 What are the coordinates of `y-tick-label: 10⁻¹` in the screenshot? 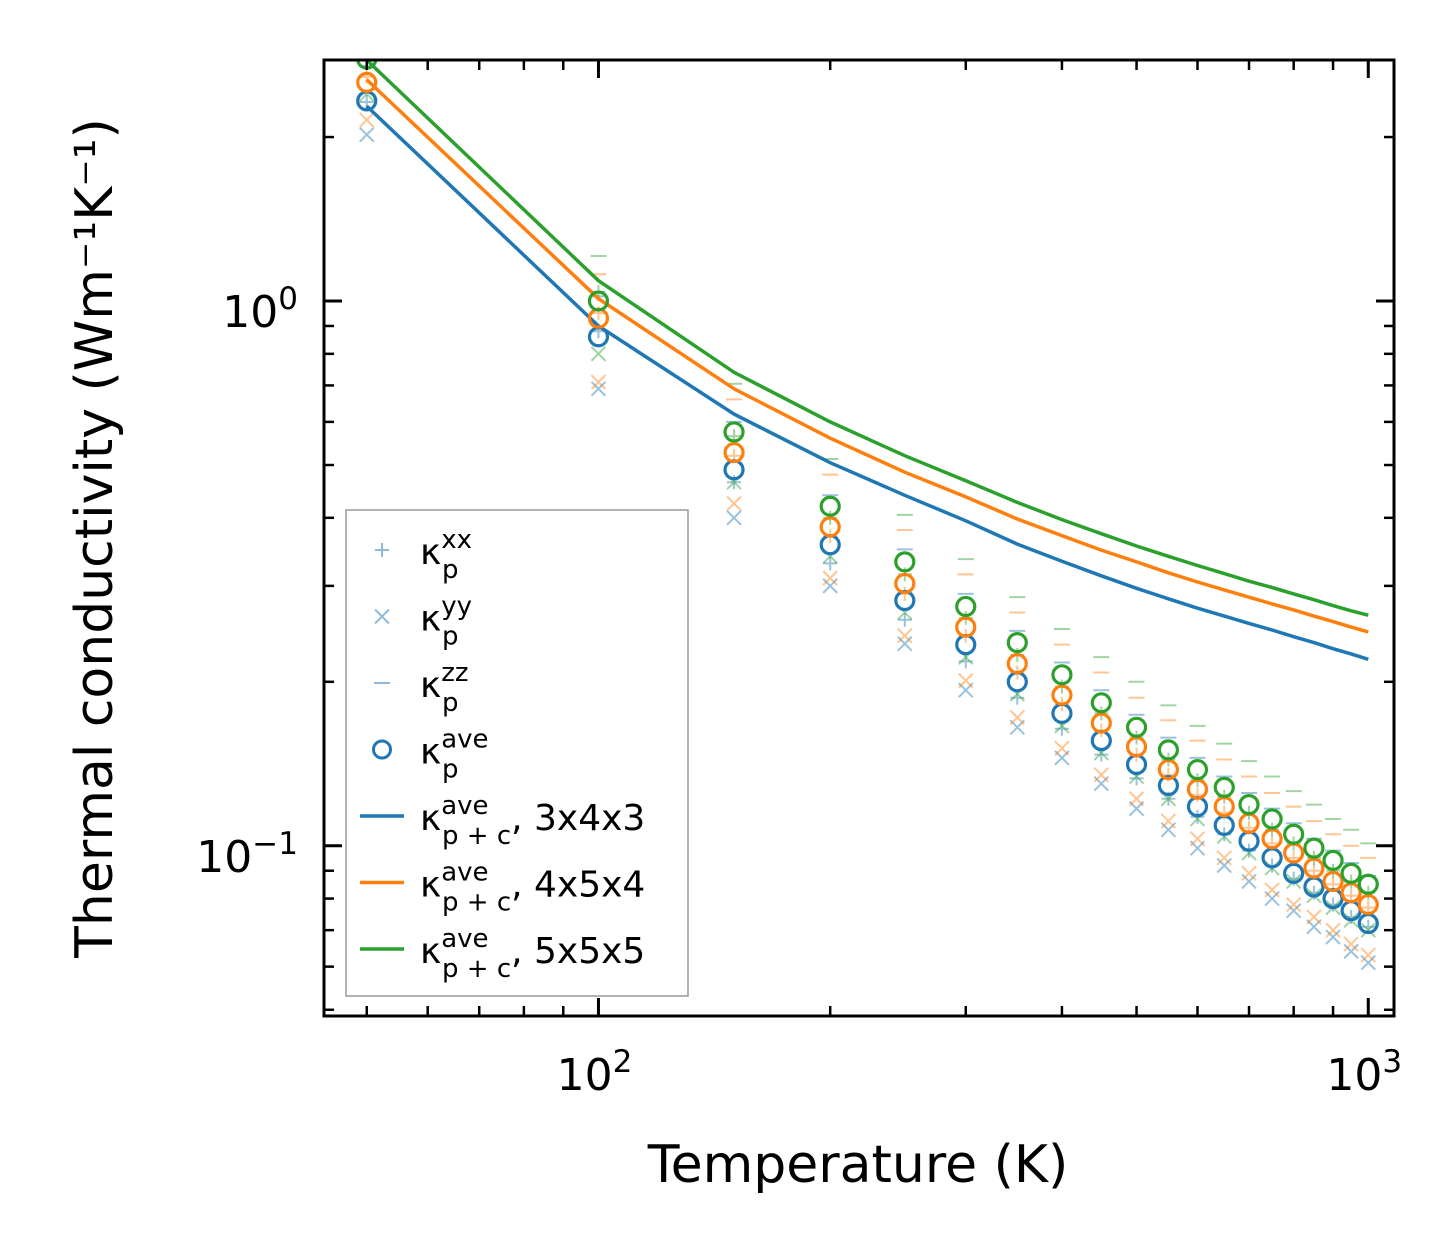 It's located at (247, 854).